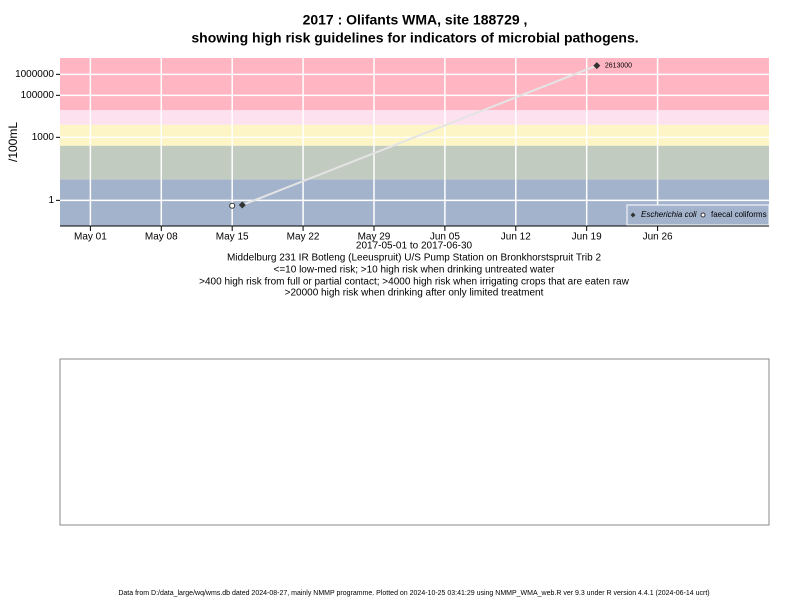 This screenshot has height=605, width=800. What do you see at coordinates (516, 237) in the screenshot?
I see `x-tick-label: Jun 12` at bounding box center [516, 237].